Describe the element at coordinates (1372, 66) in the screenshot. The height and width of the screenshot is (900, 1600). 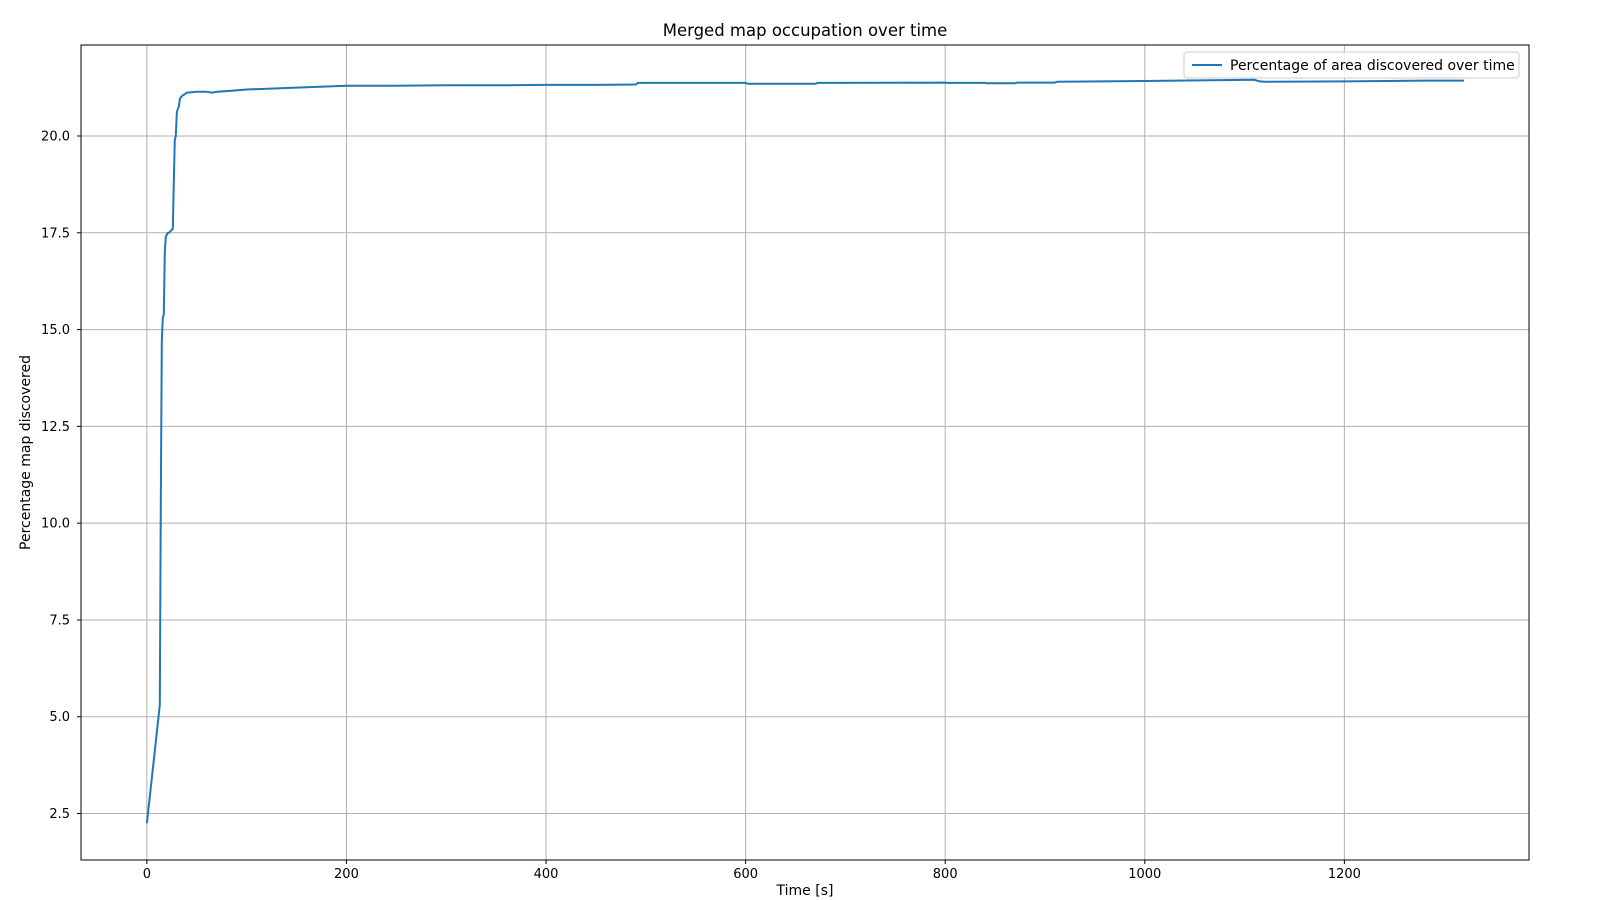
I see `legend-label: Percentage of area discovered over time` at that location.